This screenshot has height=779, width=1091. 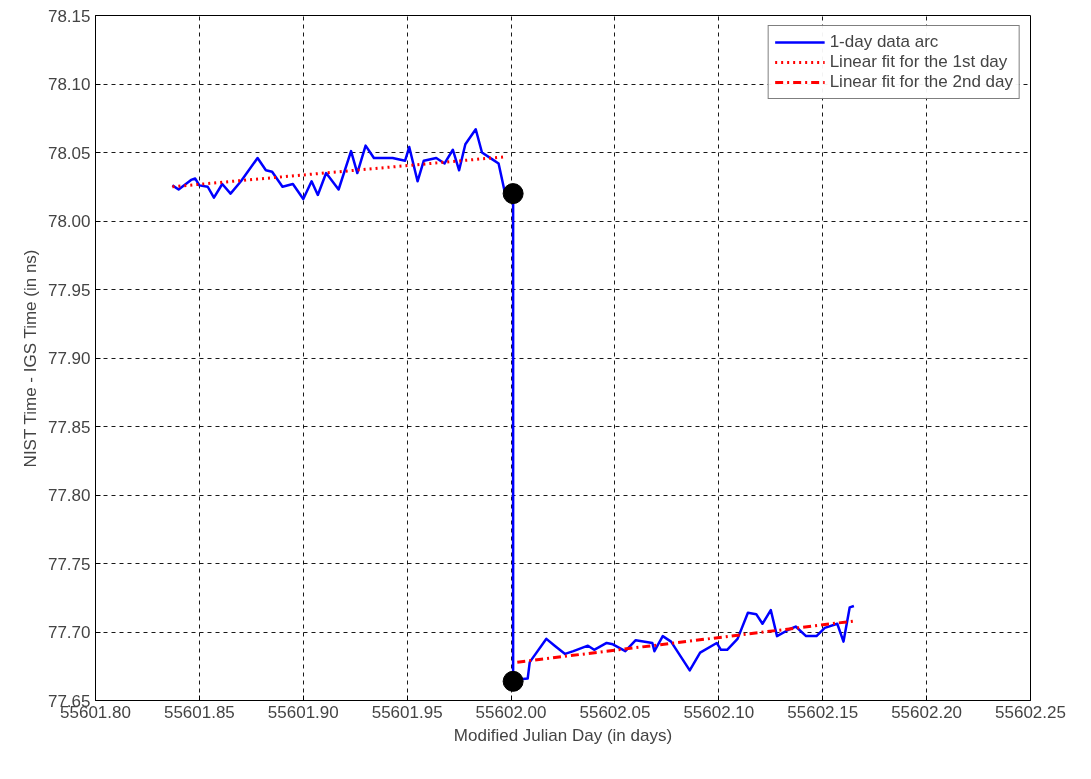 What do you see at coordinates (303, 712) in the screenshot?
I see `x-tick-label: 55601.90` at bounding box center [303, 712].